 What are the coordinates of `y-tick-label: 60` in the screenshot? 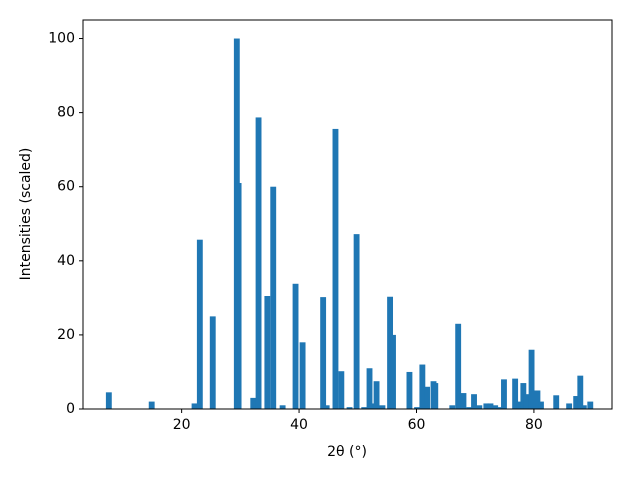 It's located at (66, 187).